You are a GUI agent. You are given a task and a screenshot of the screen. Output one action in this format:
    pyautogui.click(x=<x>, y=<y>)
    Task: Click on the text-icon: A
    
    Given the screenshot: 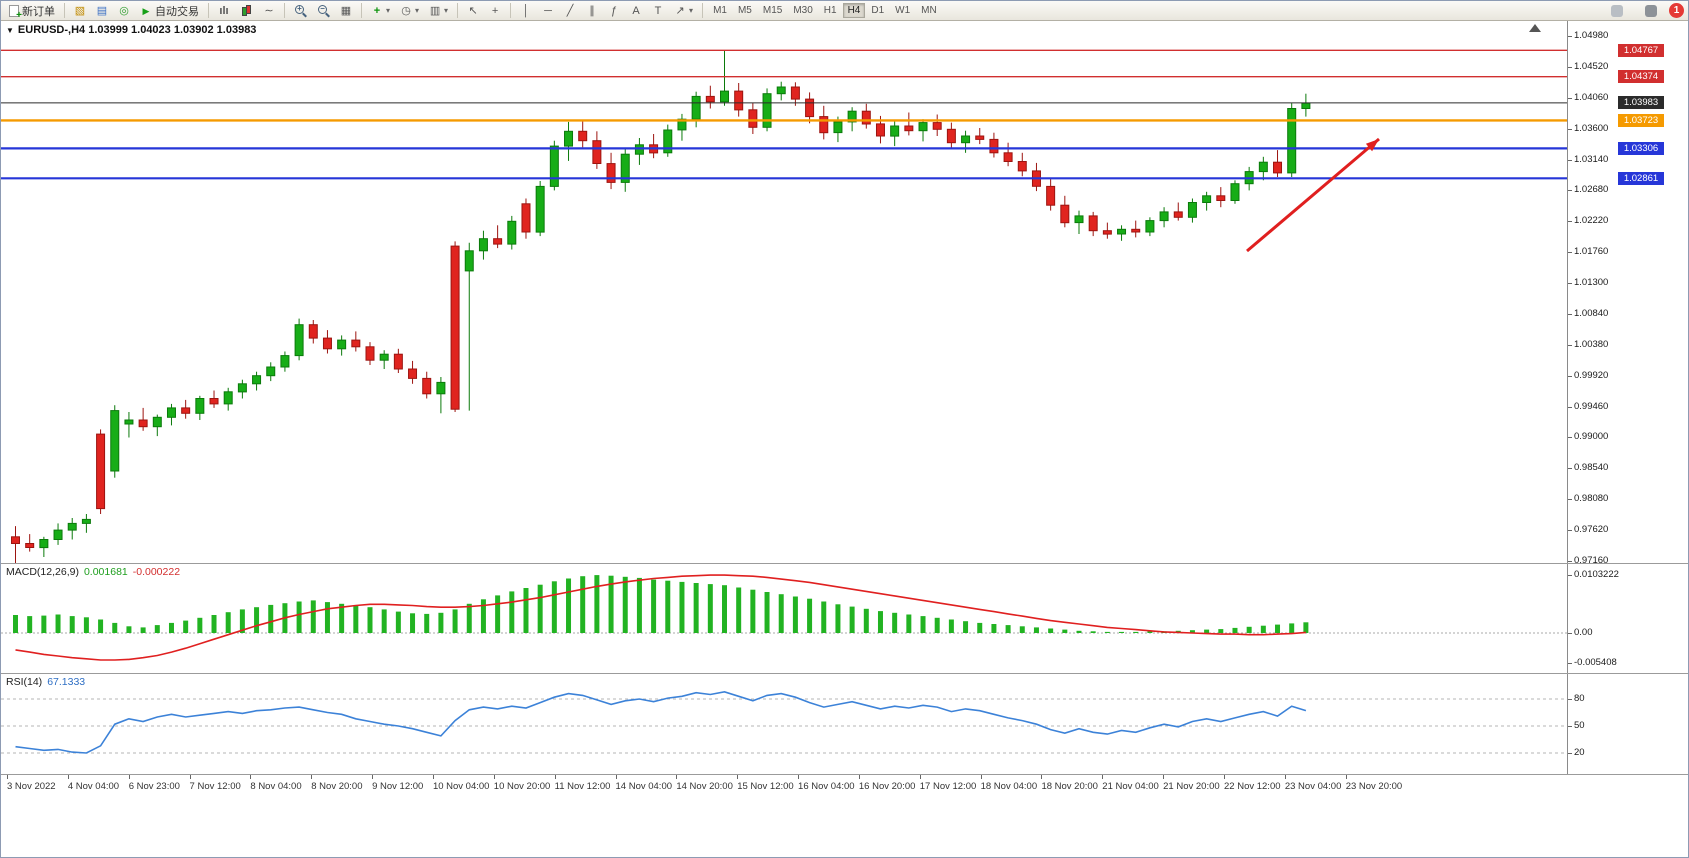 What is the action you would take?
    pyautogui.click(x=636, y=10)
    